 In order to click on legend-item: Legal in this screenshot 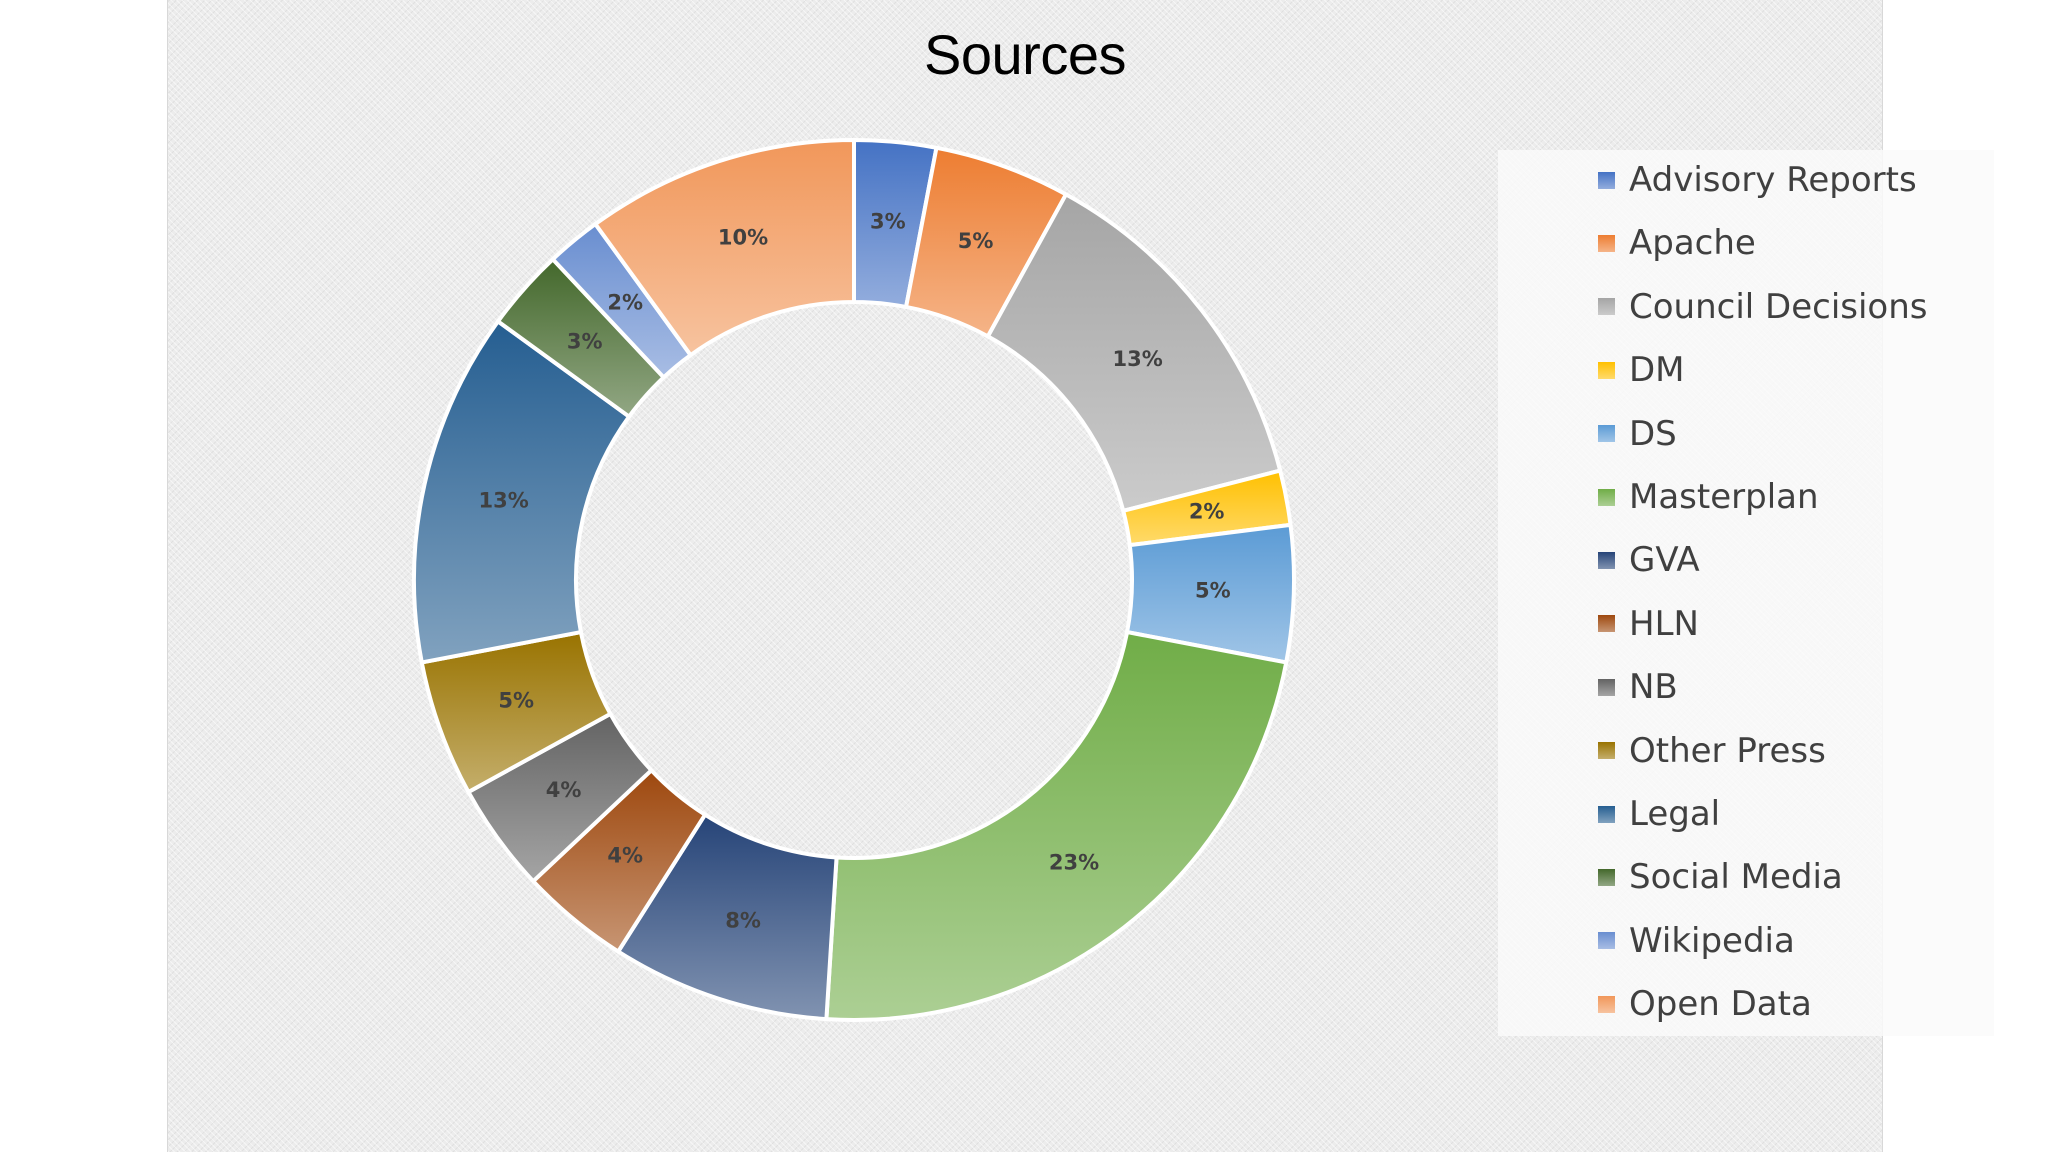, I will do `click(1659, 814)`.